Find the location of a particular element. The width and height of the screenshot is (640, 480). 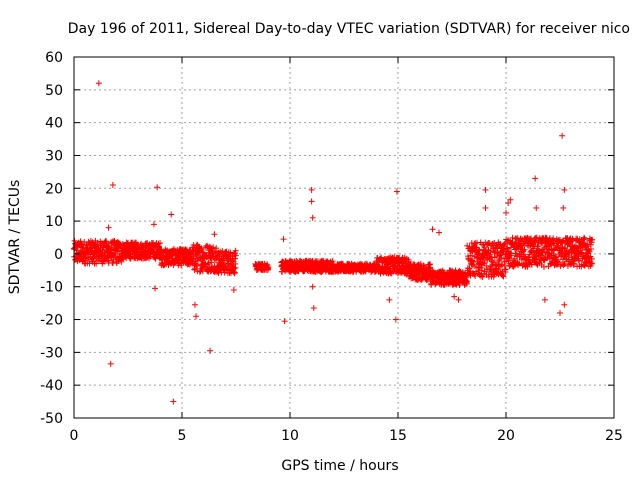

y-tick-label: 10 is located at coordinates (54, 222).